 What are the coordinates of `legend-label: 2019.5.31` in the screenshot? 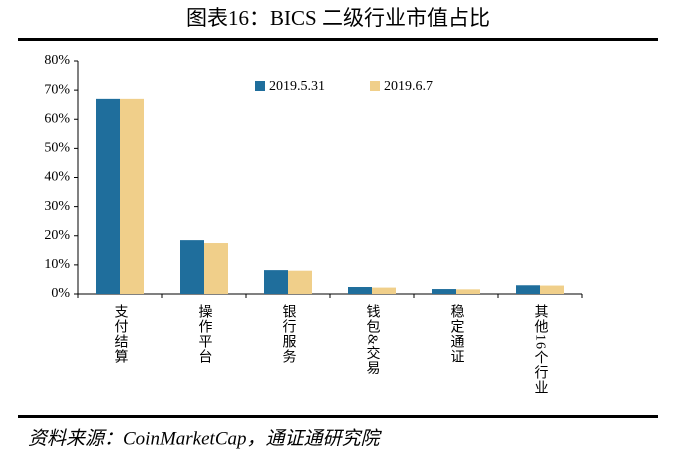 It's located at (297, 86).